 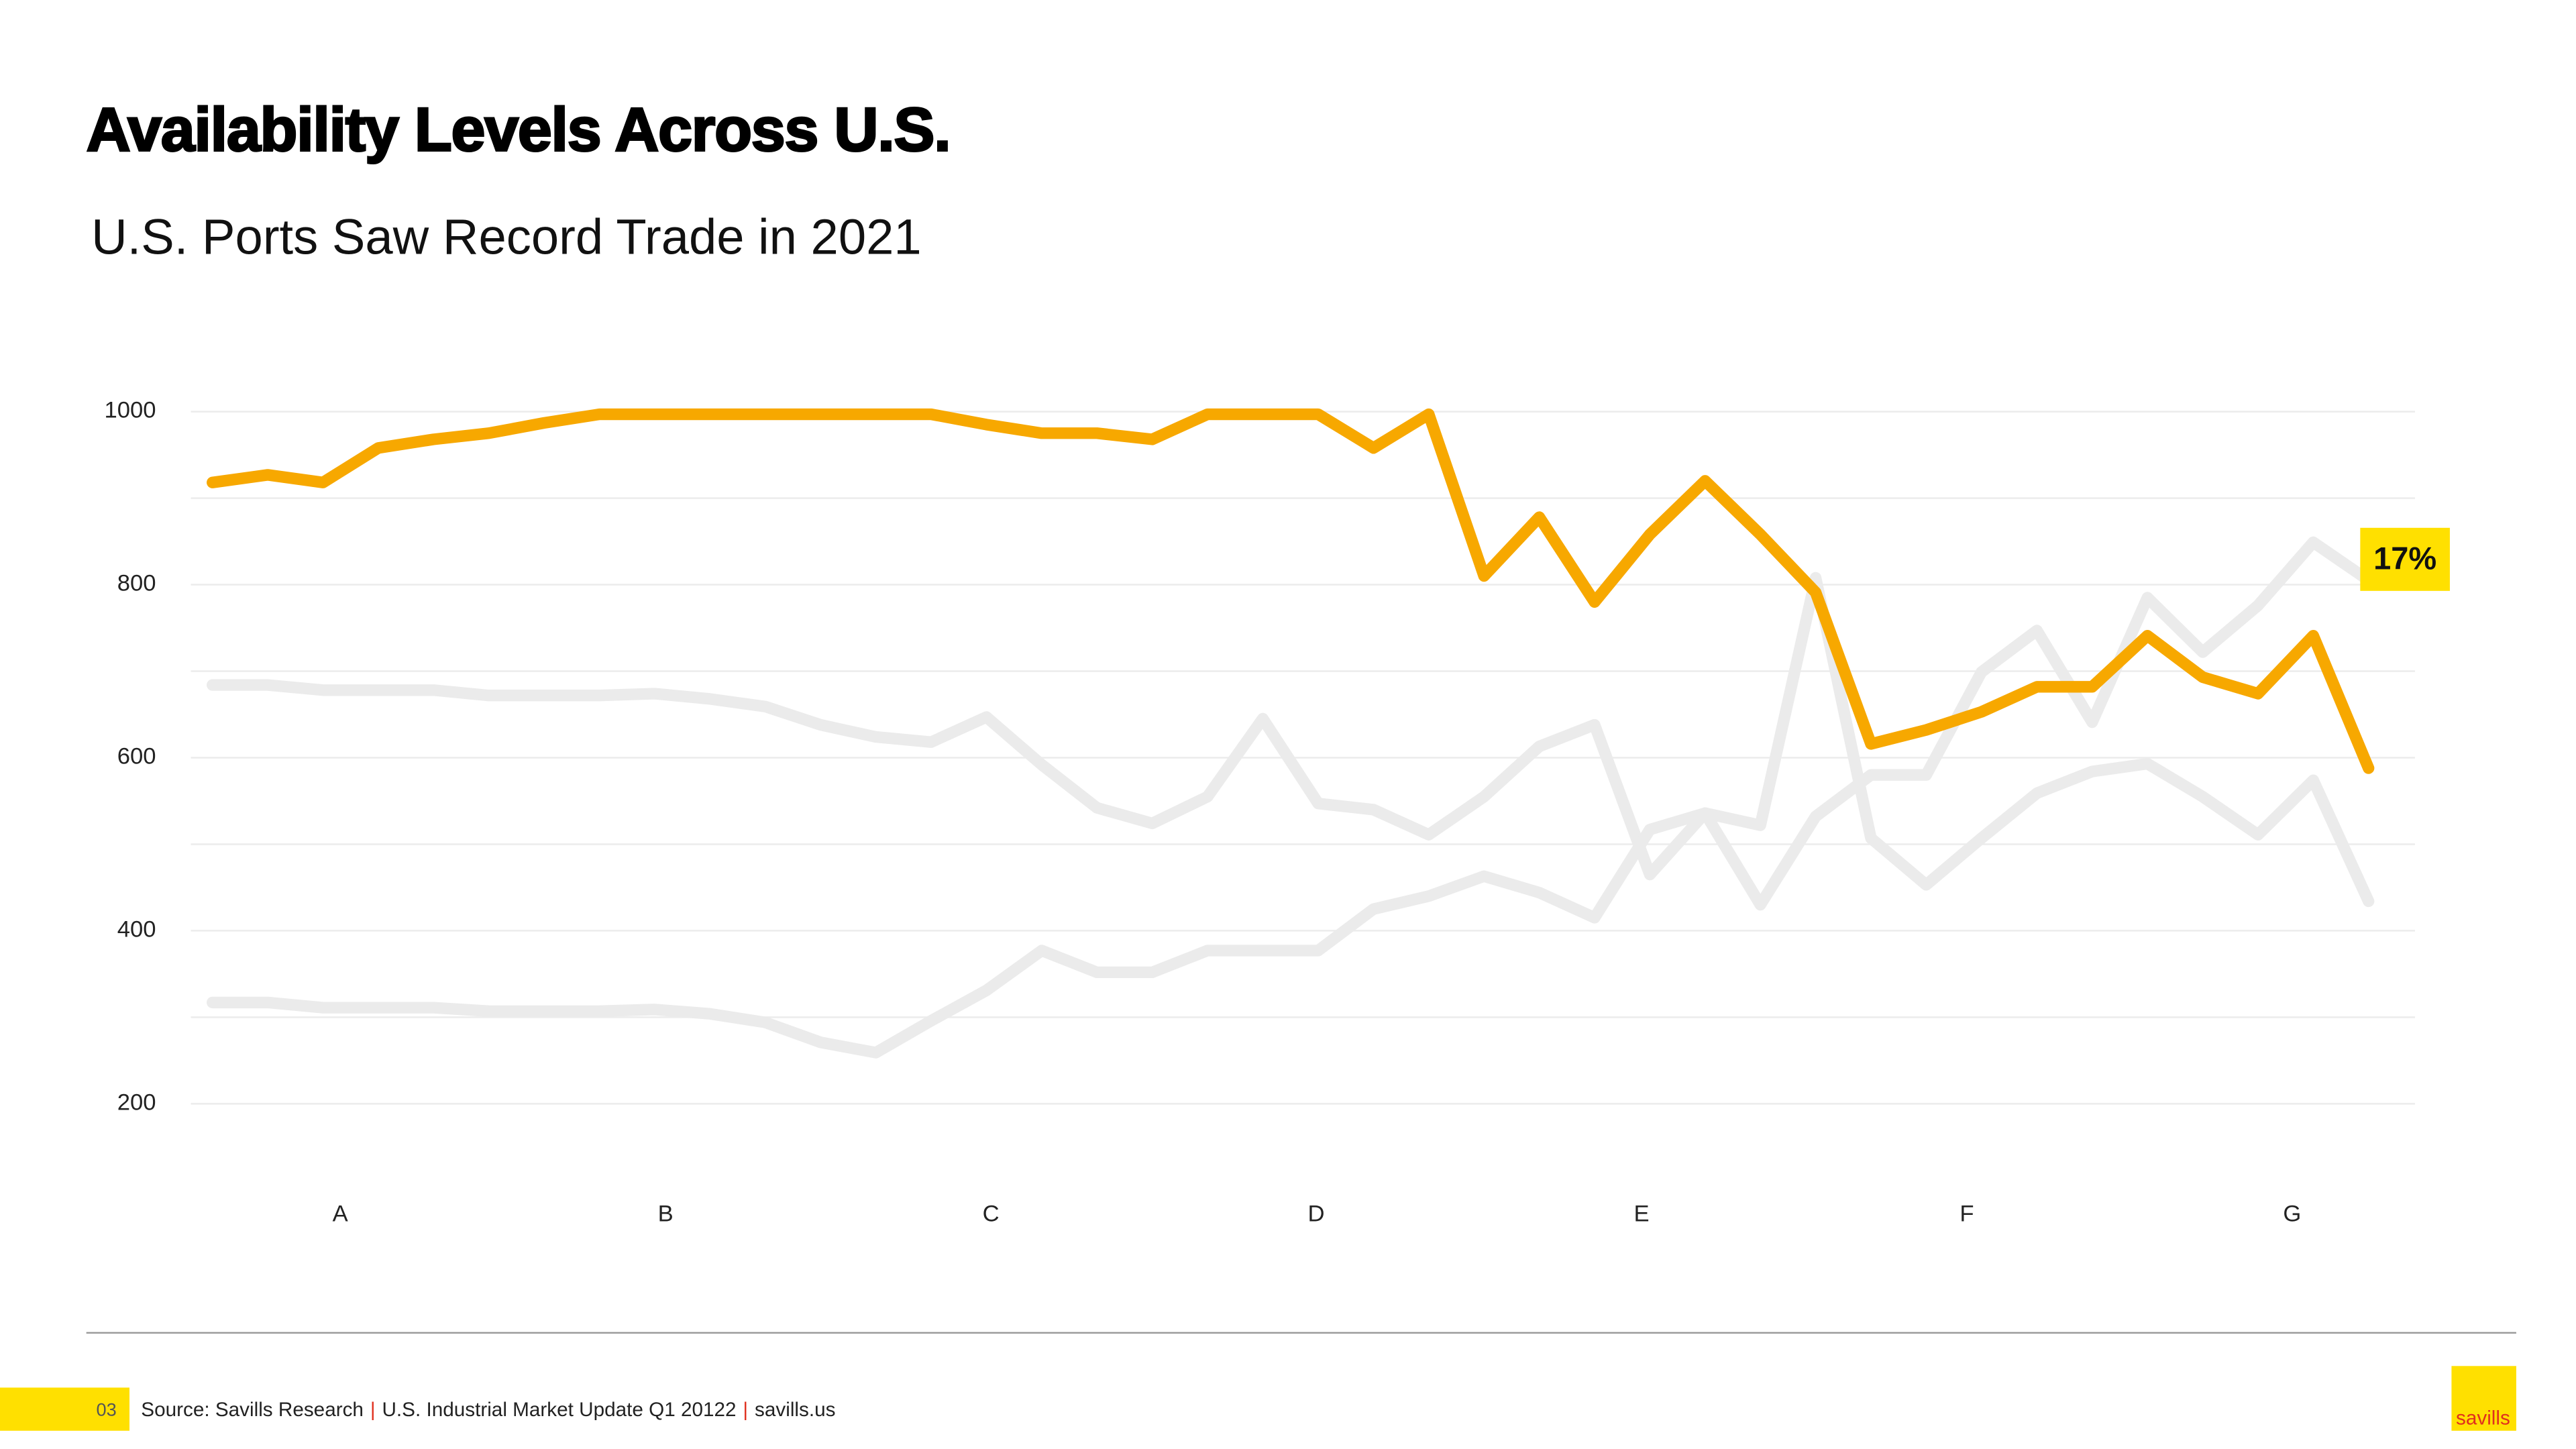 What do you see at coordinates (252, 1410) in the screenshot?
I see `source: Source: Savills Research` at bounding box center [252, 1410].